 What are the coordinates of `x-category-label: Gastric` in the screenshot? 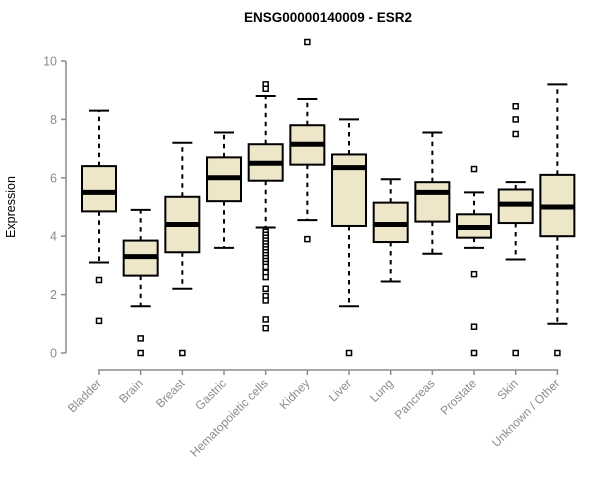 It's located at (210, 394).